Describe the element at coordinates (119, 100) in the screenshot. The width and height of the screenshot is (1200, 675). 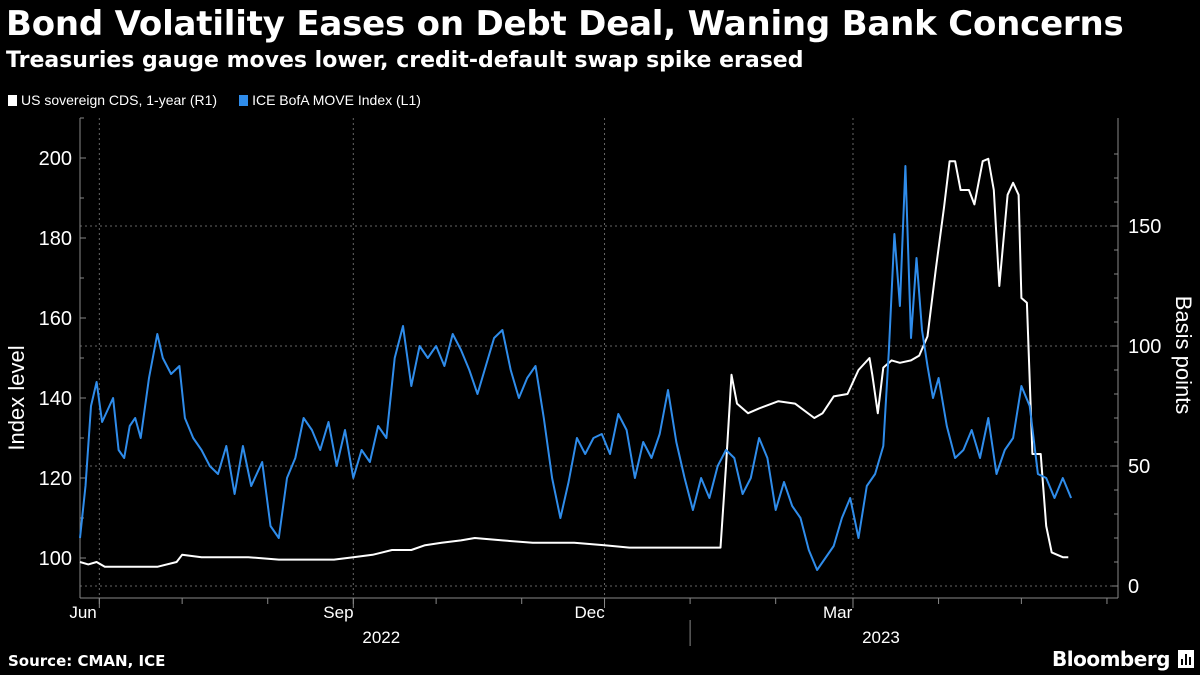
I see `legend-label-cds: US sovereign CDS, 1-year (R1)` at that location.